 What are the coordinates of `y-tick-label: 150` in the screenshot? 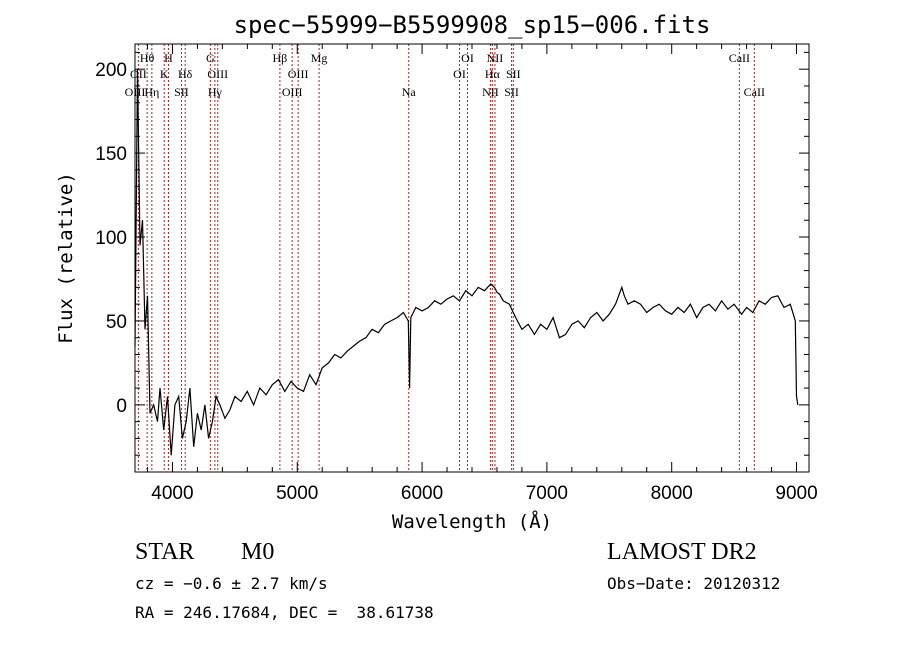 It's located at (111, 154).